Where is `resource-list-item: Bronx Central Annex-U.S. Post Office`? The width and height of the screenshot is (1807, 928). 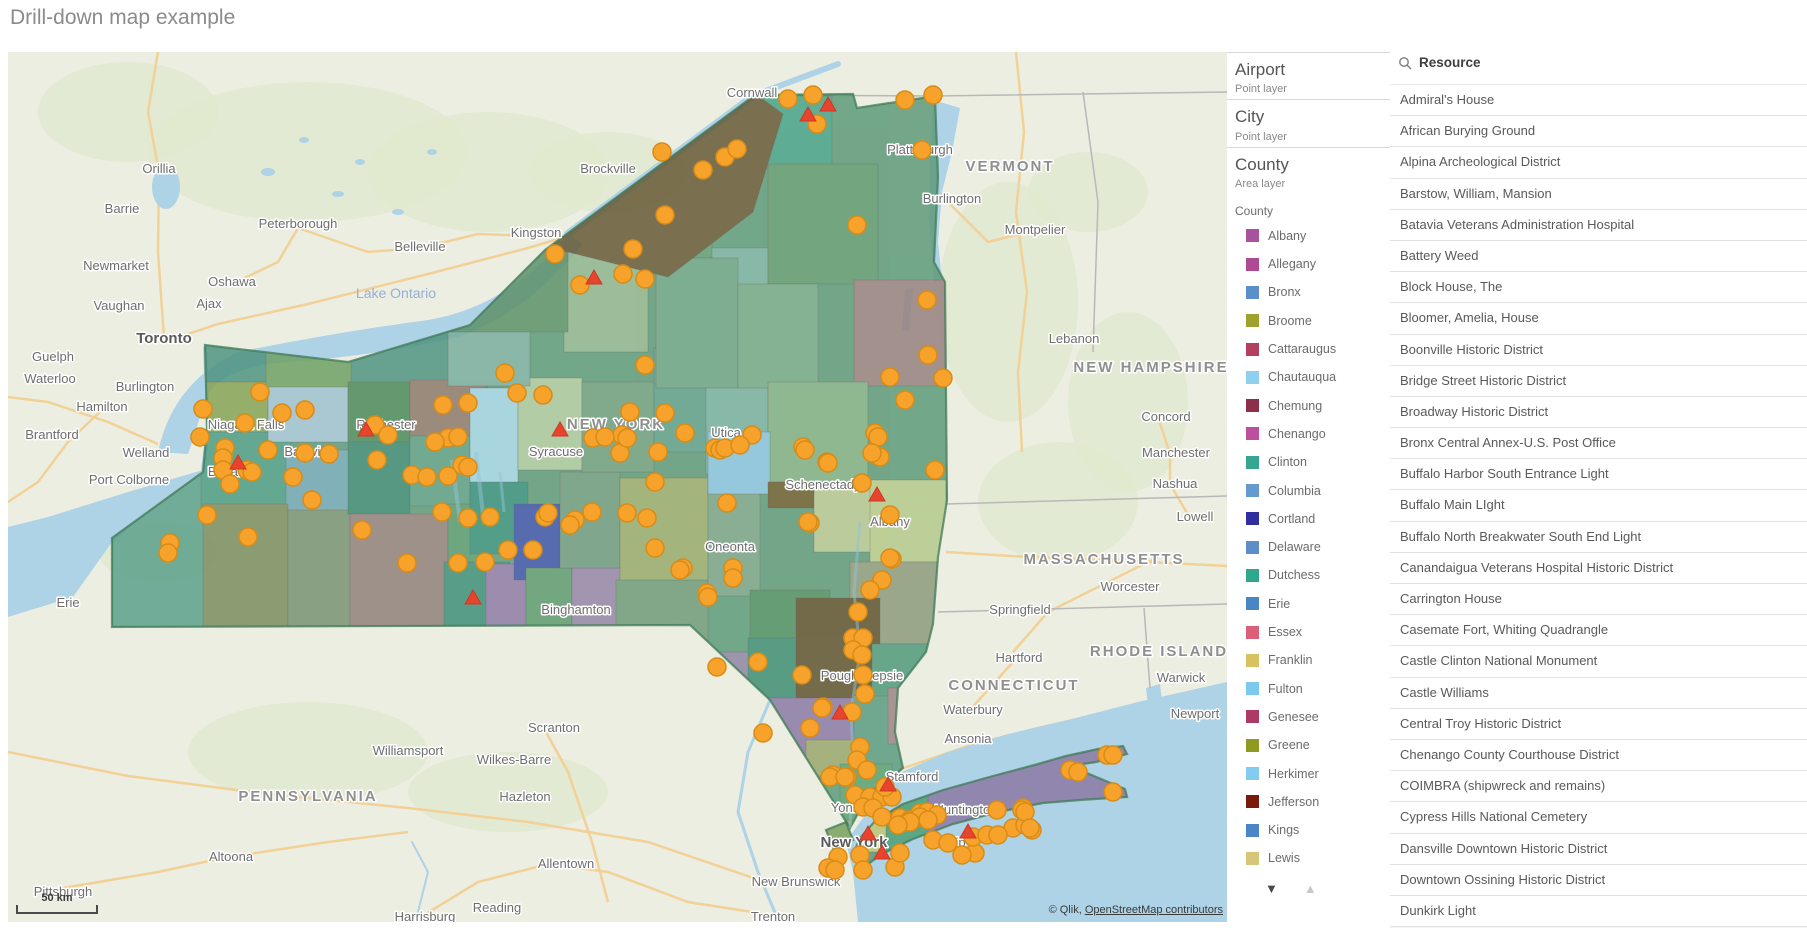
resource-list-item: Bronx Central Annex-U.S. Post Office is located at coordinates (1598, 444).